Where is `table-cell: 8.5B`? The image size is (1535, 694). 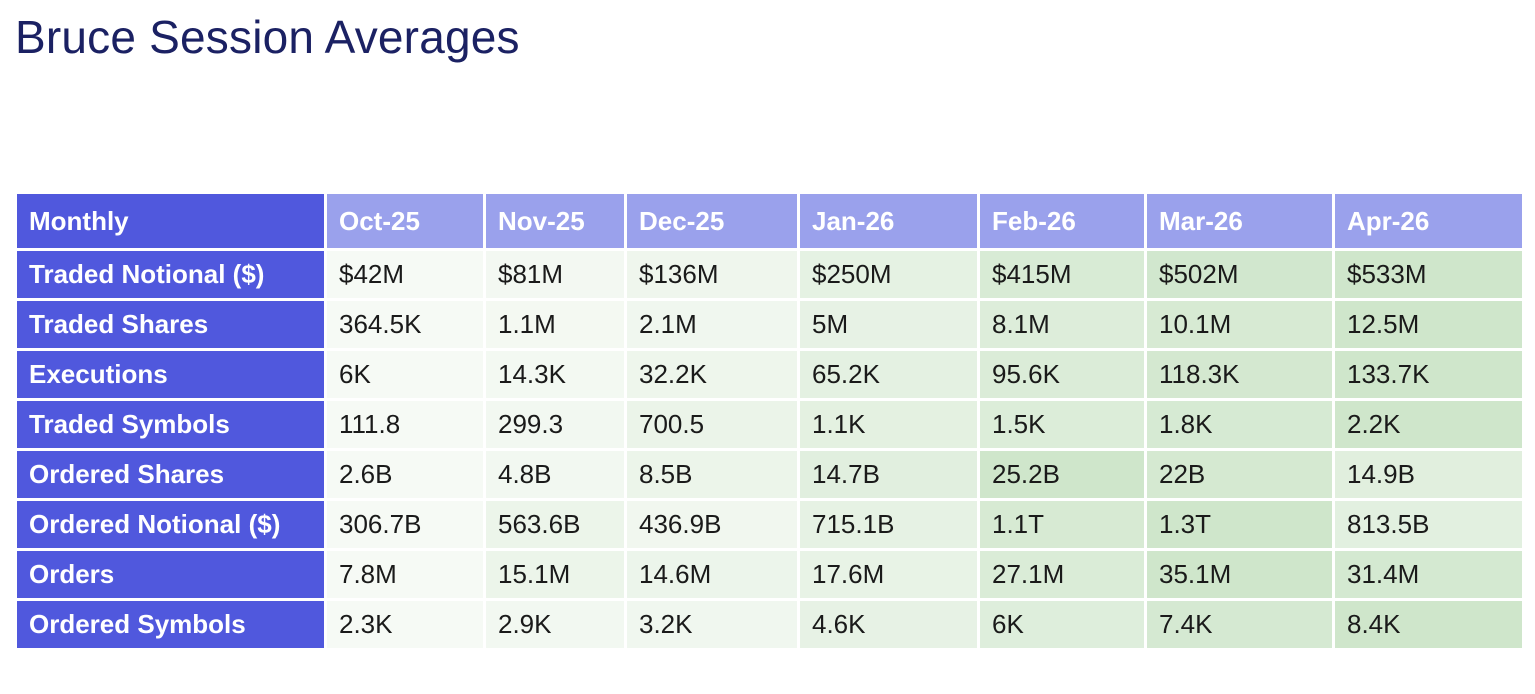 table-cell: 8.5B is located at coordinates (712, 474).